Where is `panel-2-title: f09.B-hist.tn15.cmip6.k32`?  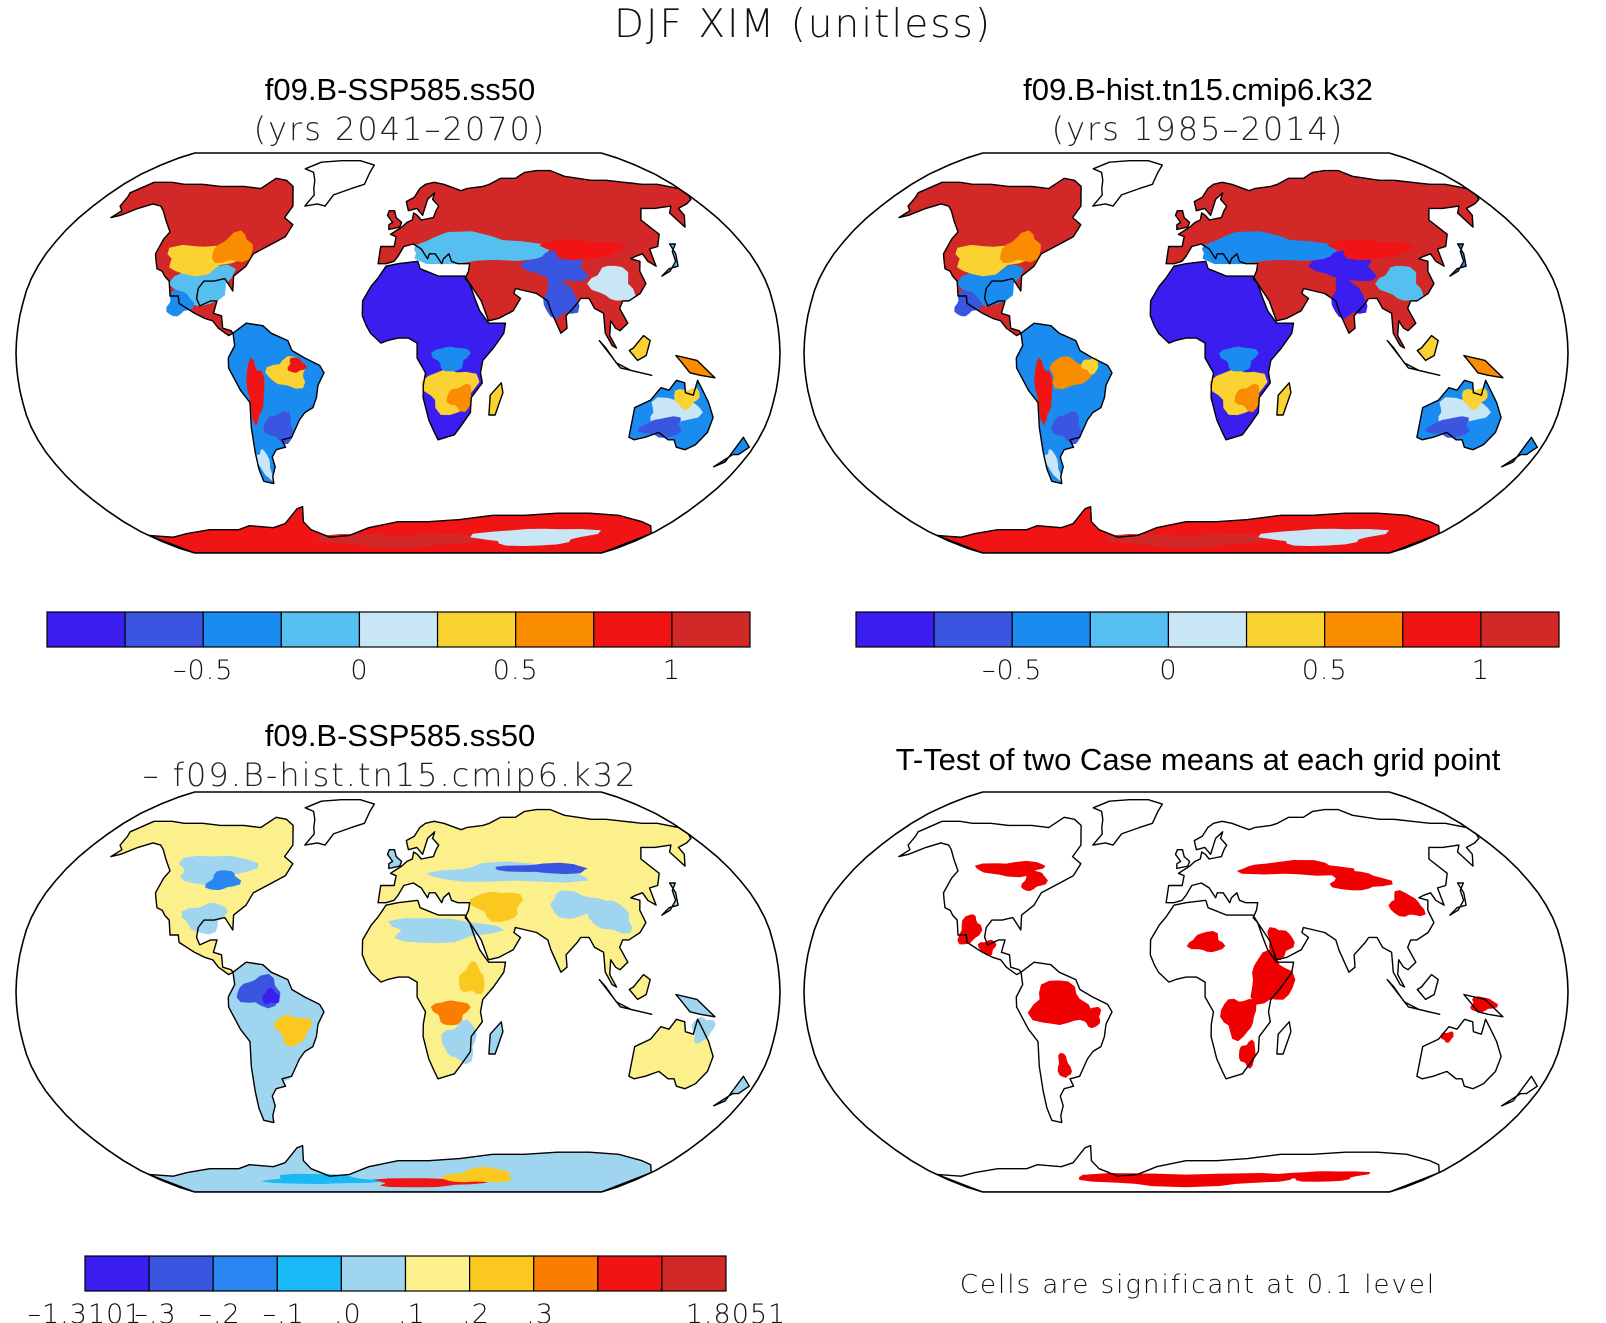 panel-2-title: f09.B-hist.tn15.cmip6.k32 is located at coordinates (1198, 89).